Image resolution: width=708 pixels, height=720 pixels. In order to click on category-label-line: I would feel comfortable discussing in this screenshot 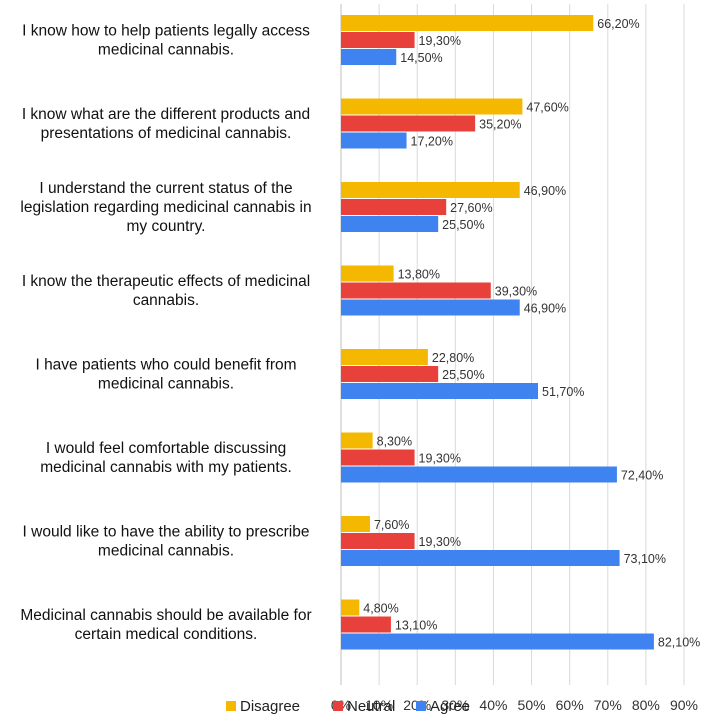, I will do `click(166, 448)`.